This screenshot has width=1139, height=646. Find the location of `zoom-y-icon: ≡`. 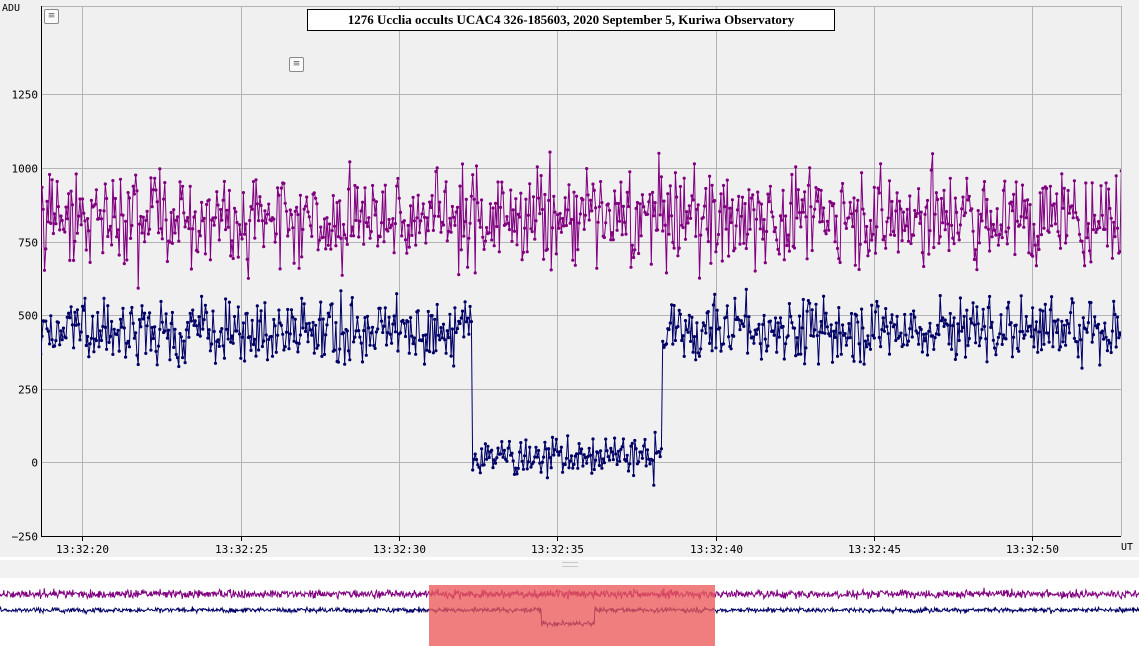

zoom-y-icon: ≡ is located at coordinates (51, 16).